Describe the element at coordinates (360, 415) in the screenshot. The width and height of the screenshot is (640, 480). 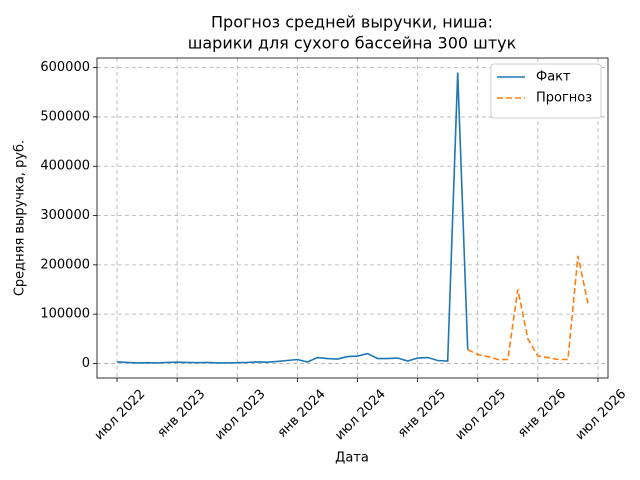
I see `x-tick-label: июл 2024` at that location.